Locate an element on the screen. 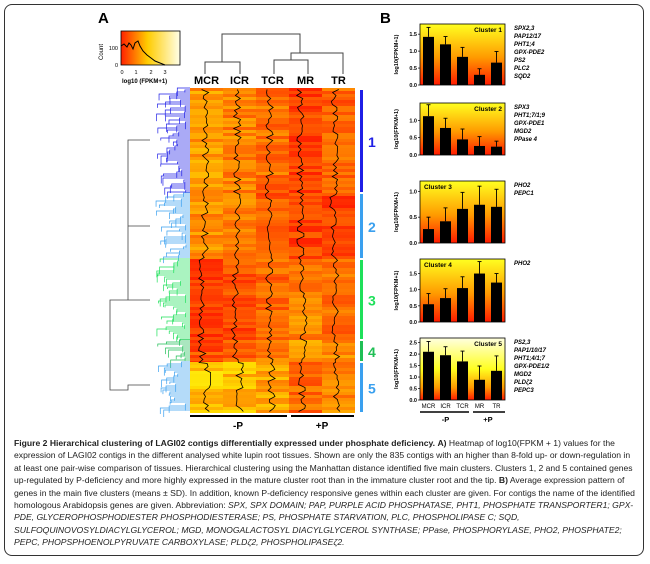 This screenshot has height=564, width=650. caption-a-label: A) is located at coordinates (442, 443).